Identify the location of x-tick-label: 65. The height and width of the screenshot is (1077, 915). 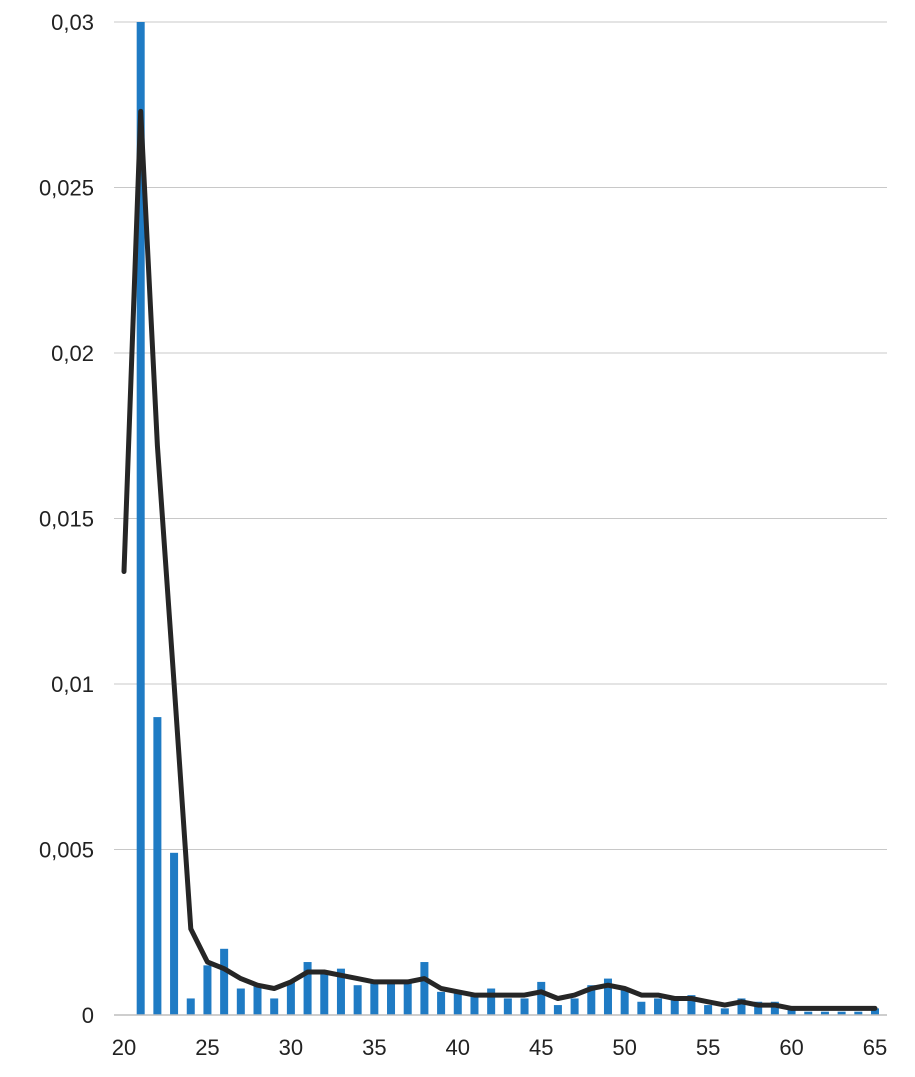
(875, 1047).